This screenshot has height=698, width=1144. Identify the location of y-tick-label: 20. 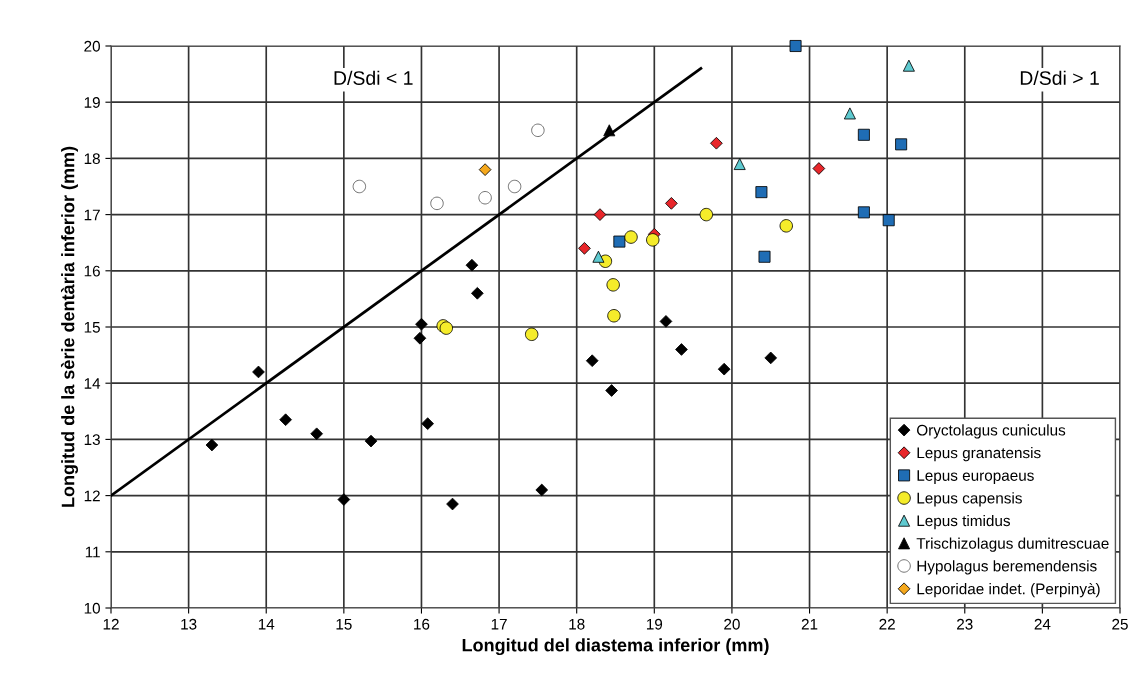
(92, 46).